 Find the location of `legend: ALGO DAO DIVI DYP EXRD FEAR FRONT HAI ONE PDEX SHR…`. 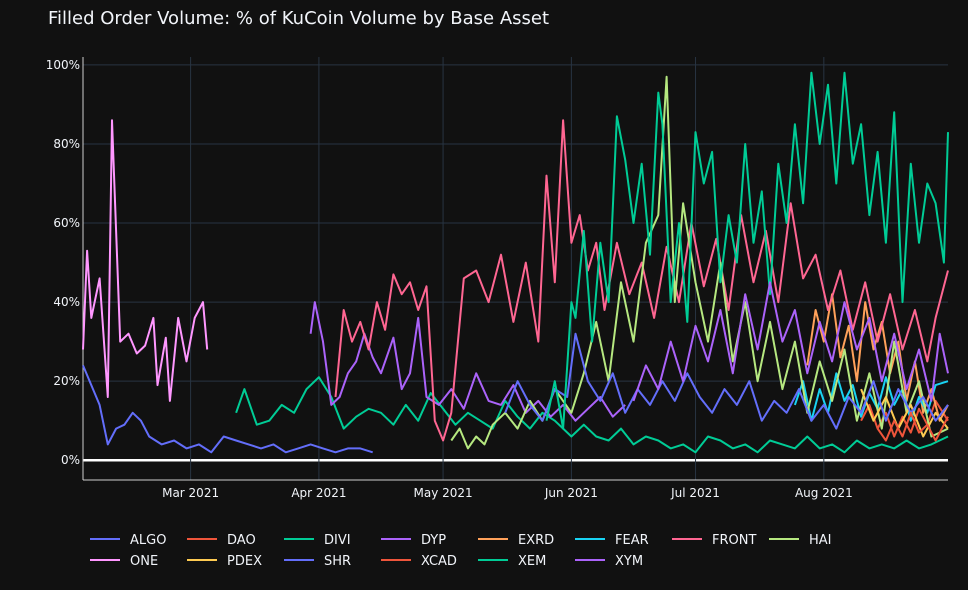

legend: ALGO DAO DIVI DYP EXRD FEAR FRONT HAI ONE PDEX SHR… is located at coordinates (461, 551).